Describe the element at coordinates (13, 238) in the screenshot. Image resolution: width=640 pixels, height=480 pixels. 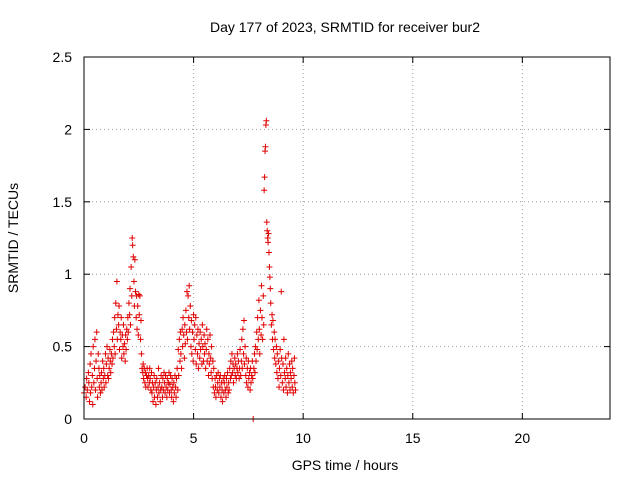
I see `y-axis-label: SRMTID / TECUs` at that location.